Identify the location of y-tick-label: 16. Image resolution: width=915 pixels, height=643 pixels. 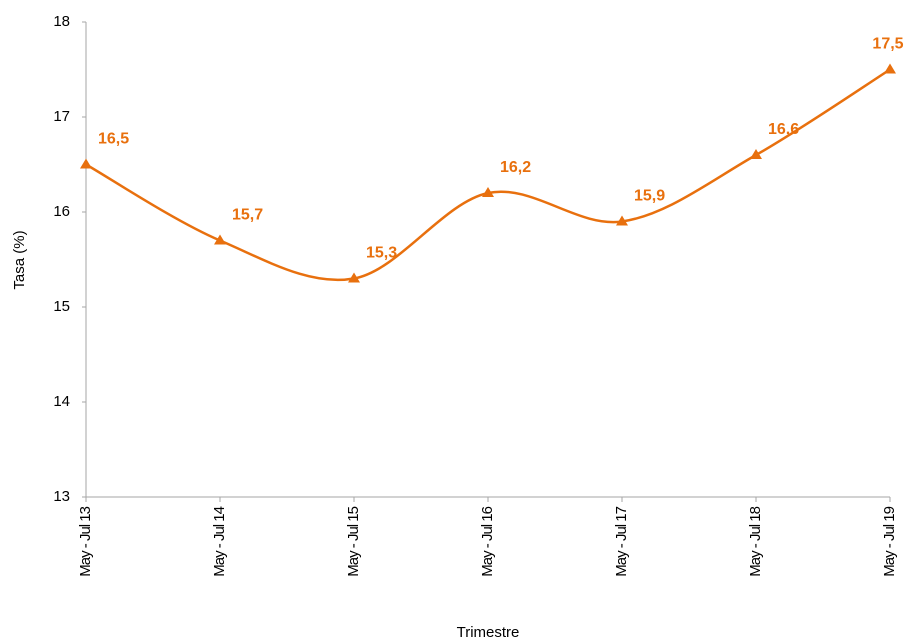
(61, 211).